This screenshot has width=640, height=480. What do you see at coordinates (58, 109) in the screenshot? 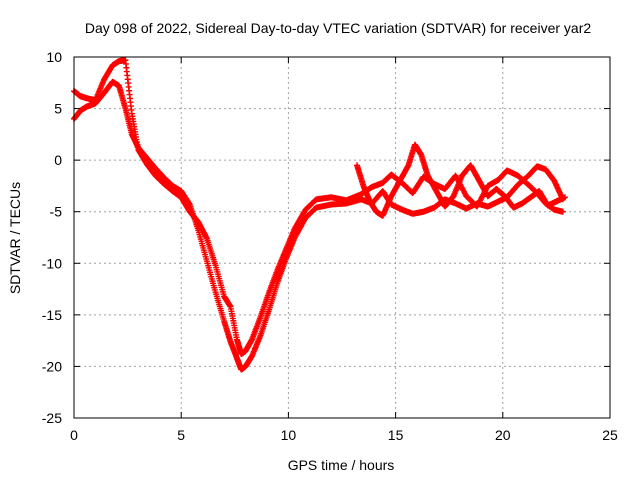
I see `y-tick-label: 5` at bounding box center [58, 109].